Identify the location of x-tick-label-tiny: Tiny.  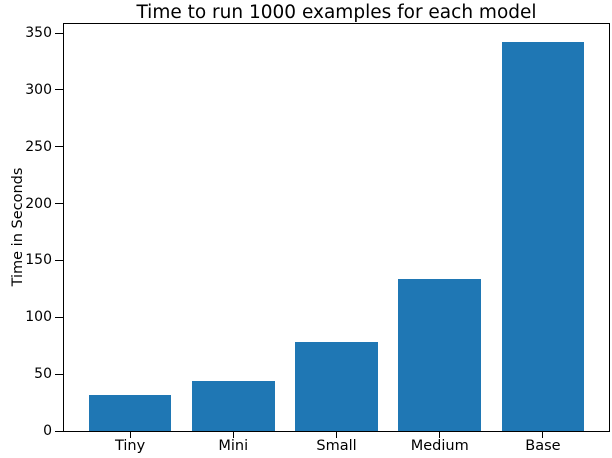
(130, 446).